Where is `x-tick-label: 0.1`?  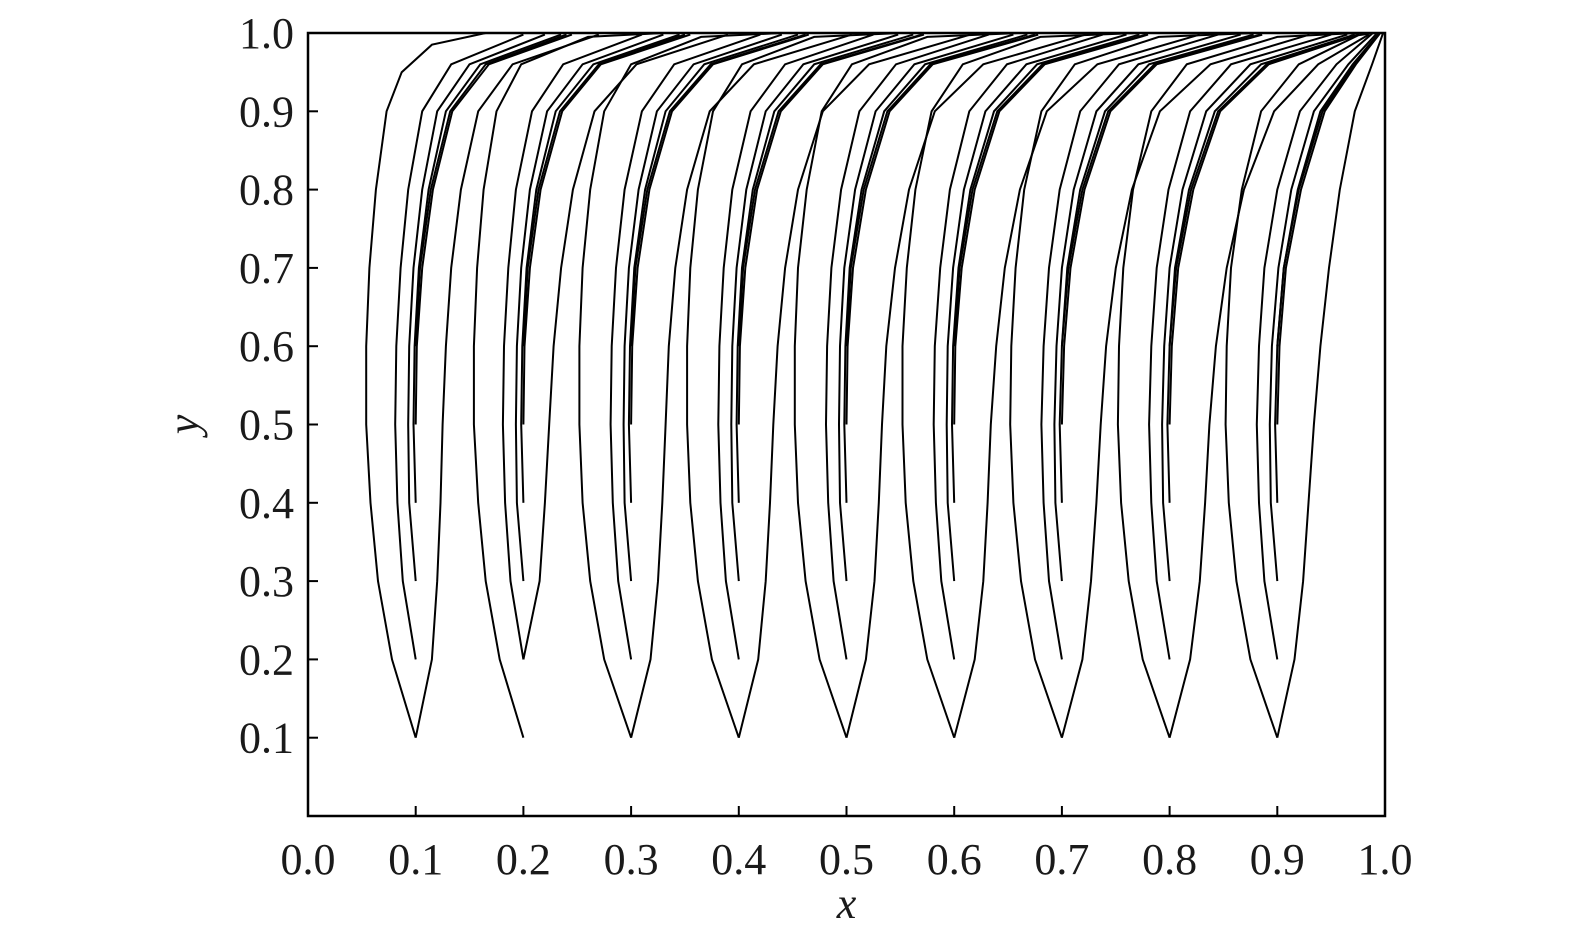
x-tick-label: 0.1 is located at coordinates (415, 859).